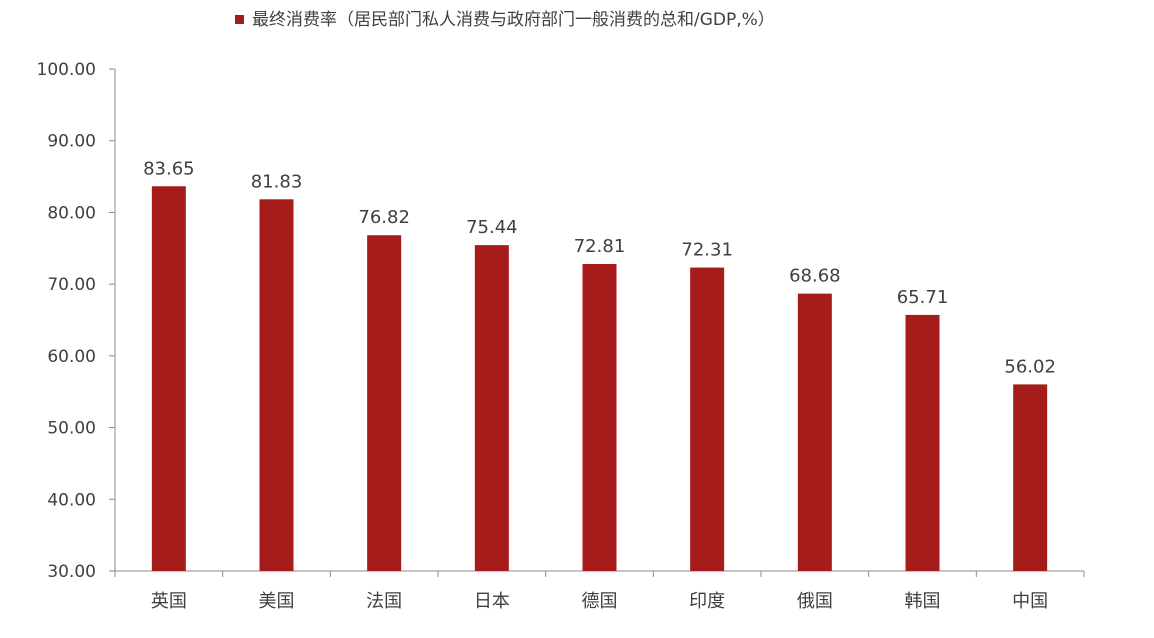 This screenshot has height=638, width=1154. What do you see at coordinates (71, 500) in the screenshot?
I see `y-tick-label: 40.00` at bounding box center [71, 500].